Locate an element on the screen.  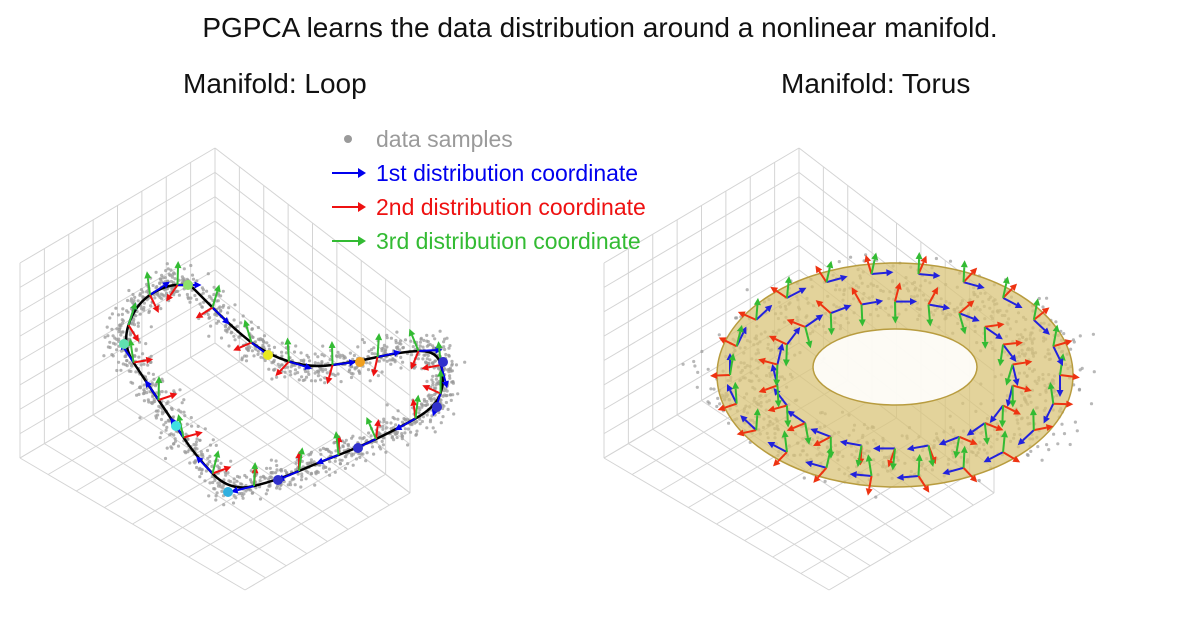
panel-title-loop: Manifold: Loop is located at coordinates (275, 83).